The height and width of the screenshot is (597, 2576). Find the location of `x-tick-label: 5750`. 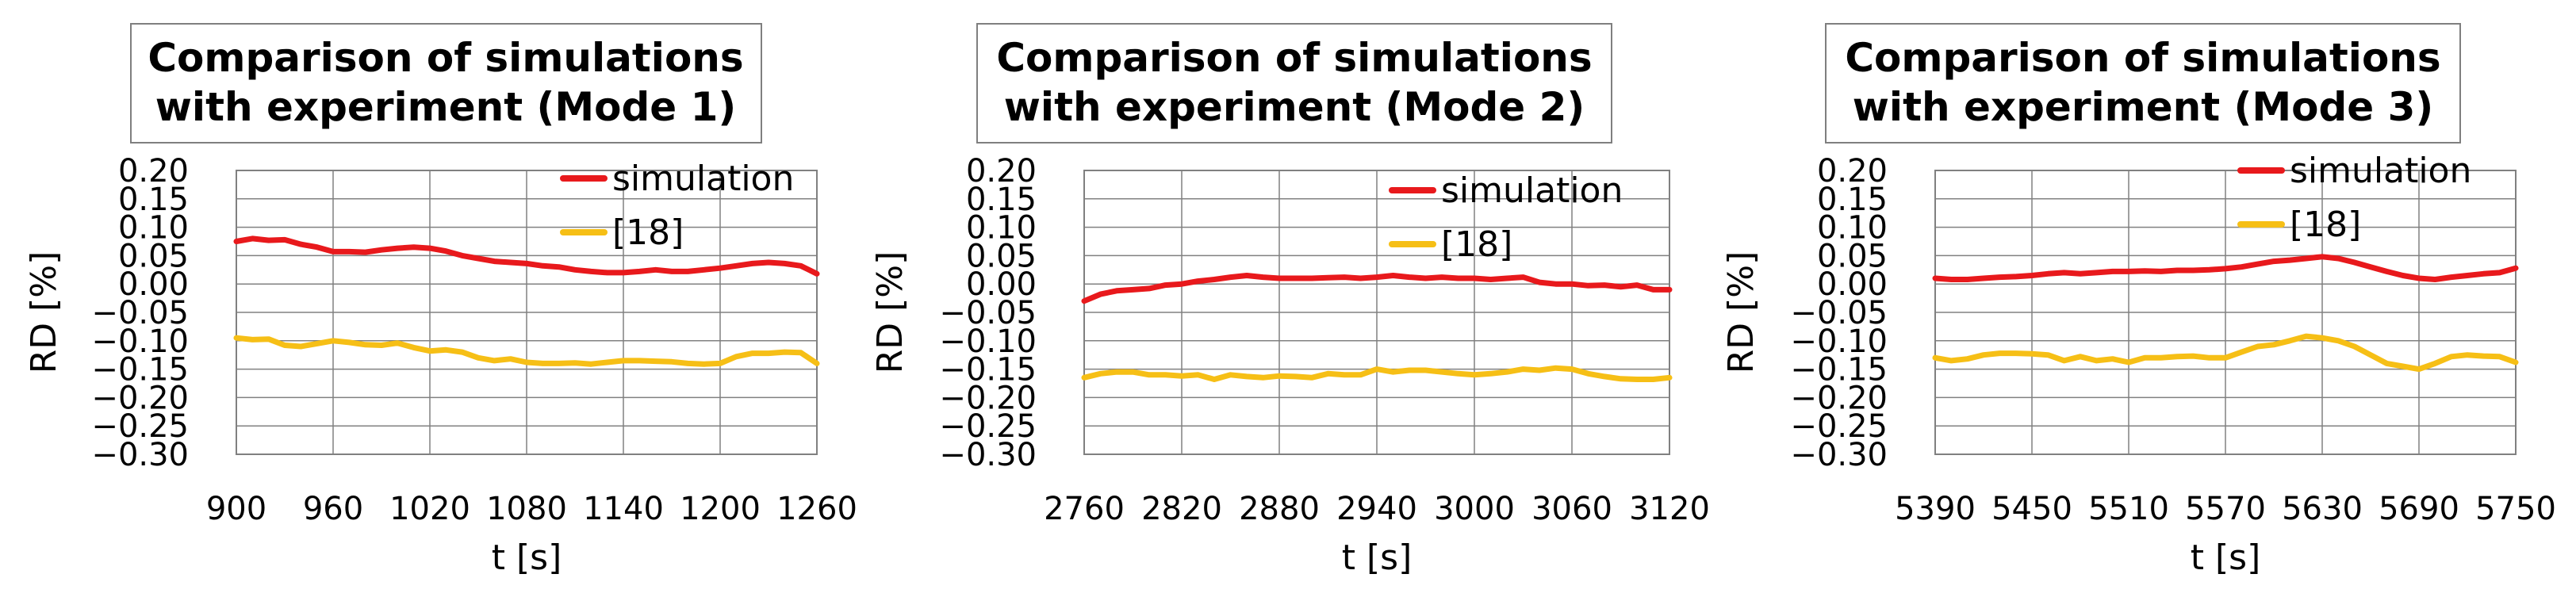

x-tick-label: 5750 is located at coordinates (2515, 509).